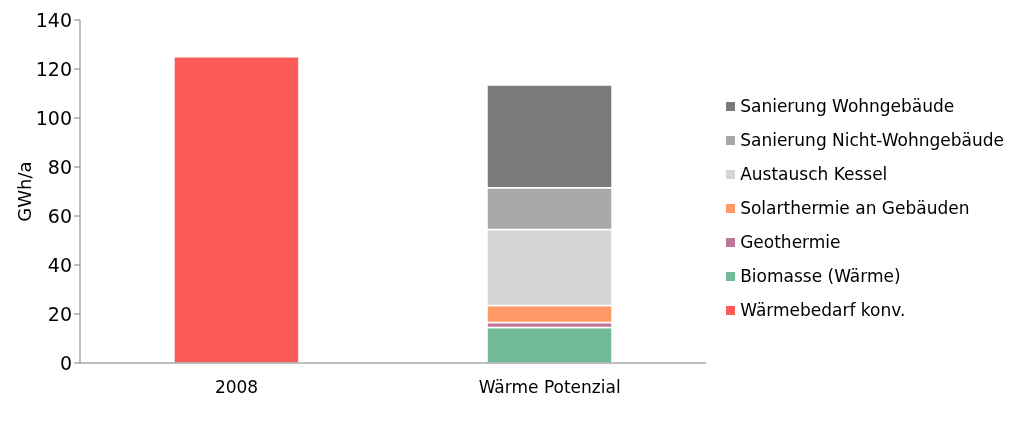 This screenshot has height=423, width=1022. What do you see at coordinates (59, 166) in the screenshot?
I see `y-tick-label: 80` at bounding box center [59, 166].